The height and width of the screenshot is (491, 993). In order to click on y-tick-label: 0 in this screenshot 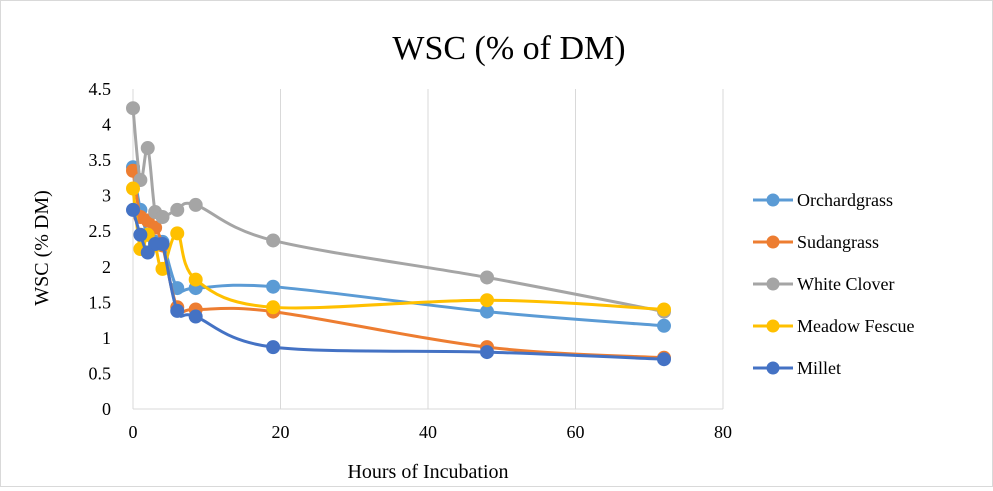, I will do `click(106, 409)`.